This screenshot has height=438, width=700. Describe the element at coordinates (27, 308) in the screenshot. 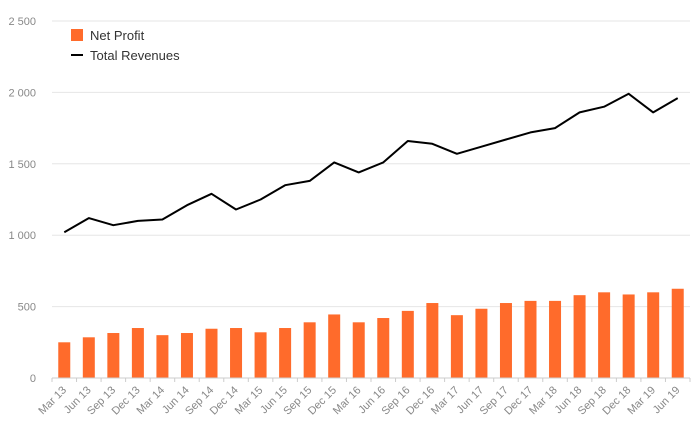

I see `y-tick-label: 500` at that location.